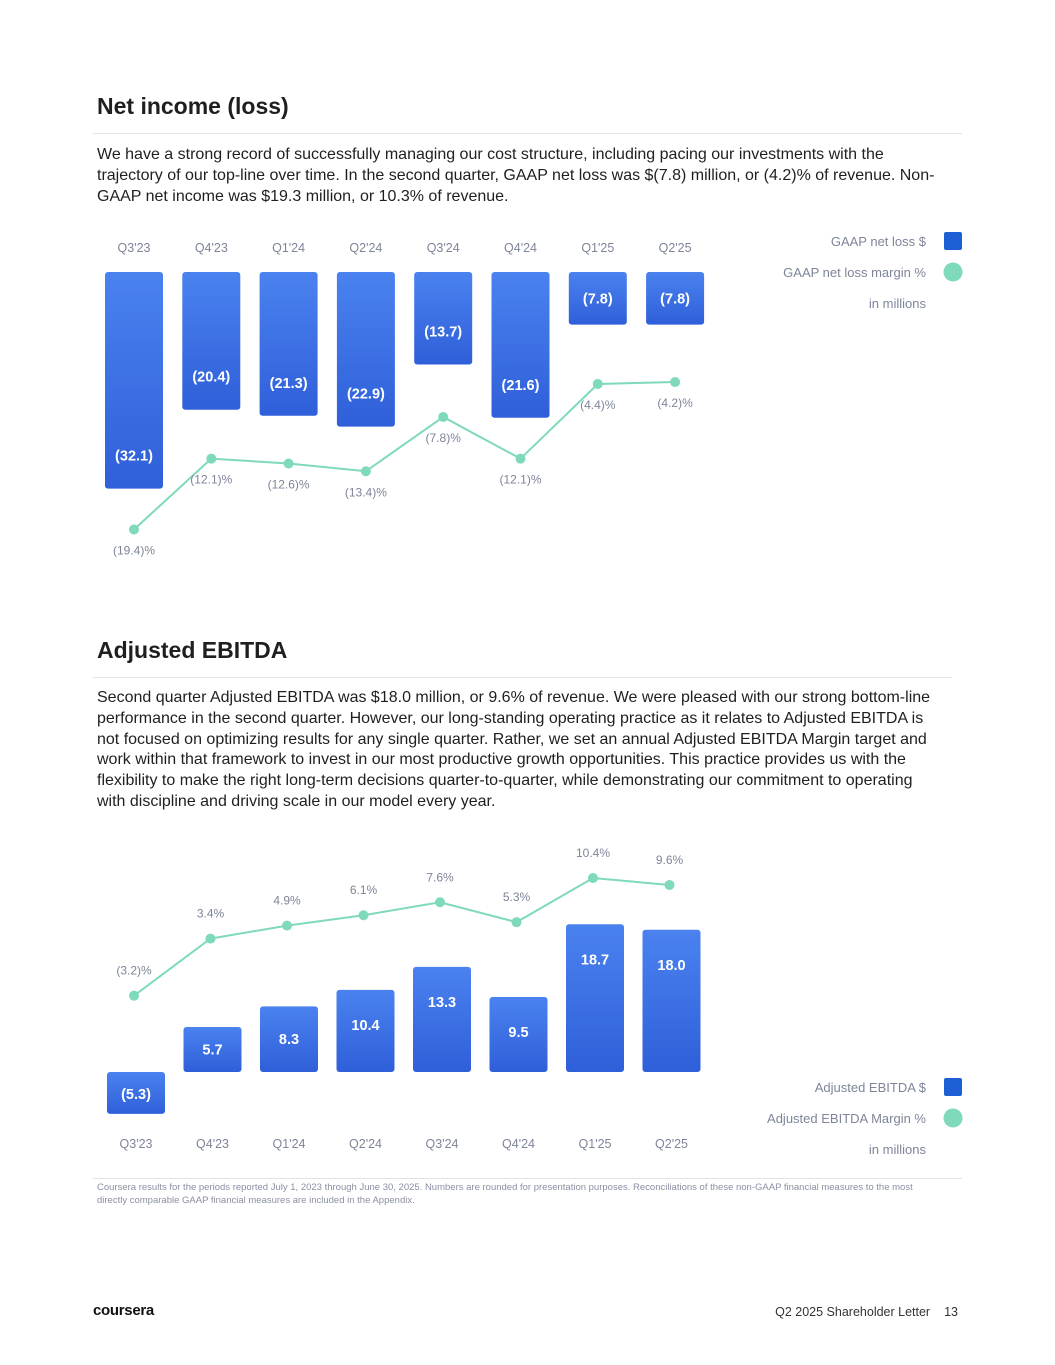 The height and width of the screenshot is (1365, 1055). I want to click on ebitda-title: Adjusted EBITDA, so click(192, 650).